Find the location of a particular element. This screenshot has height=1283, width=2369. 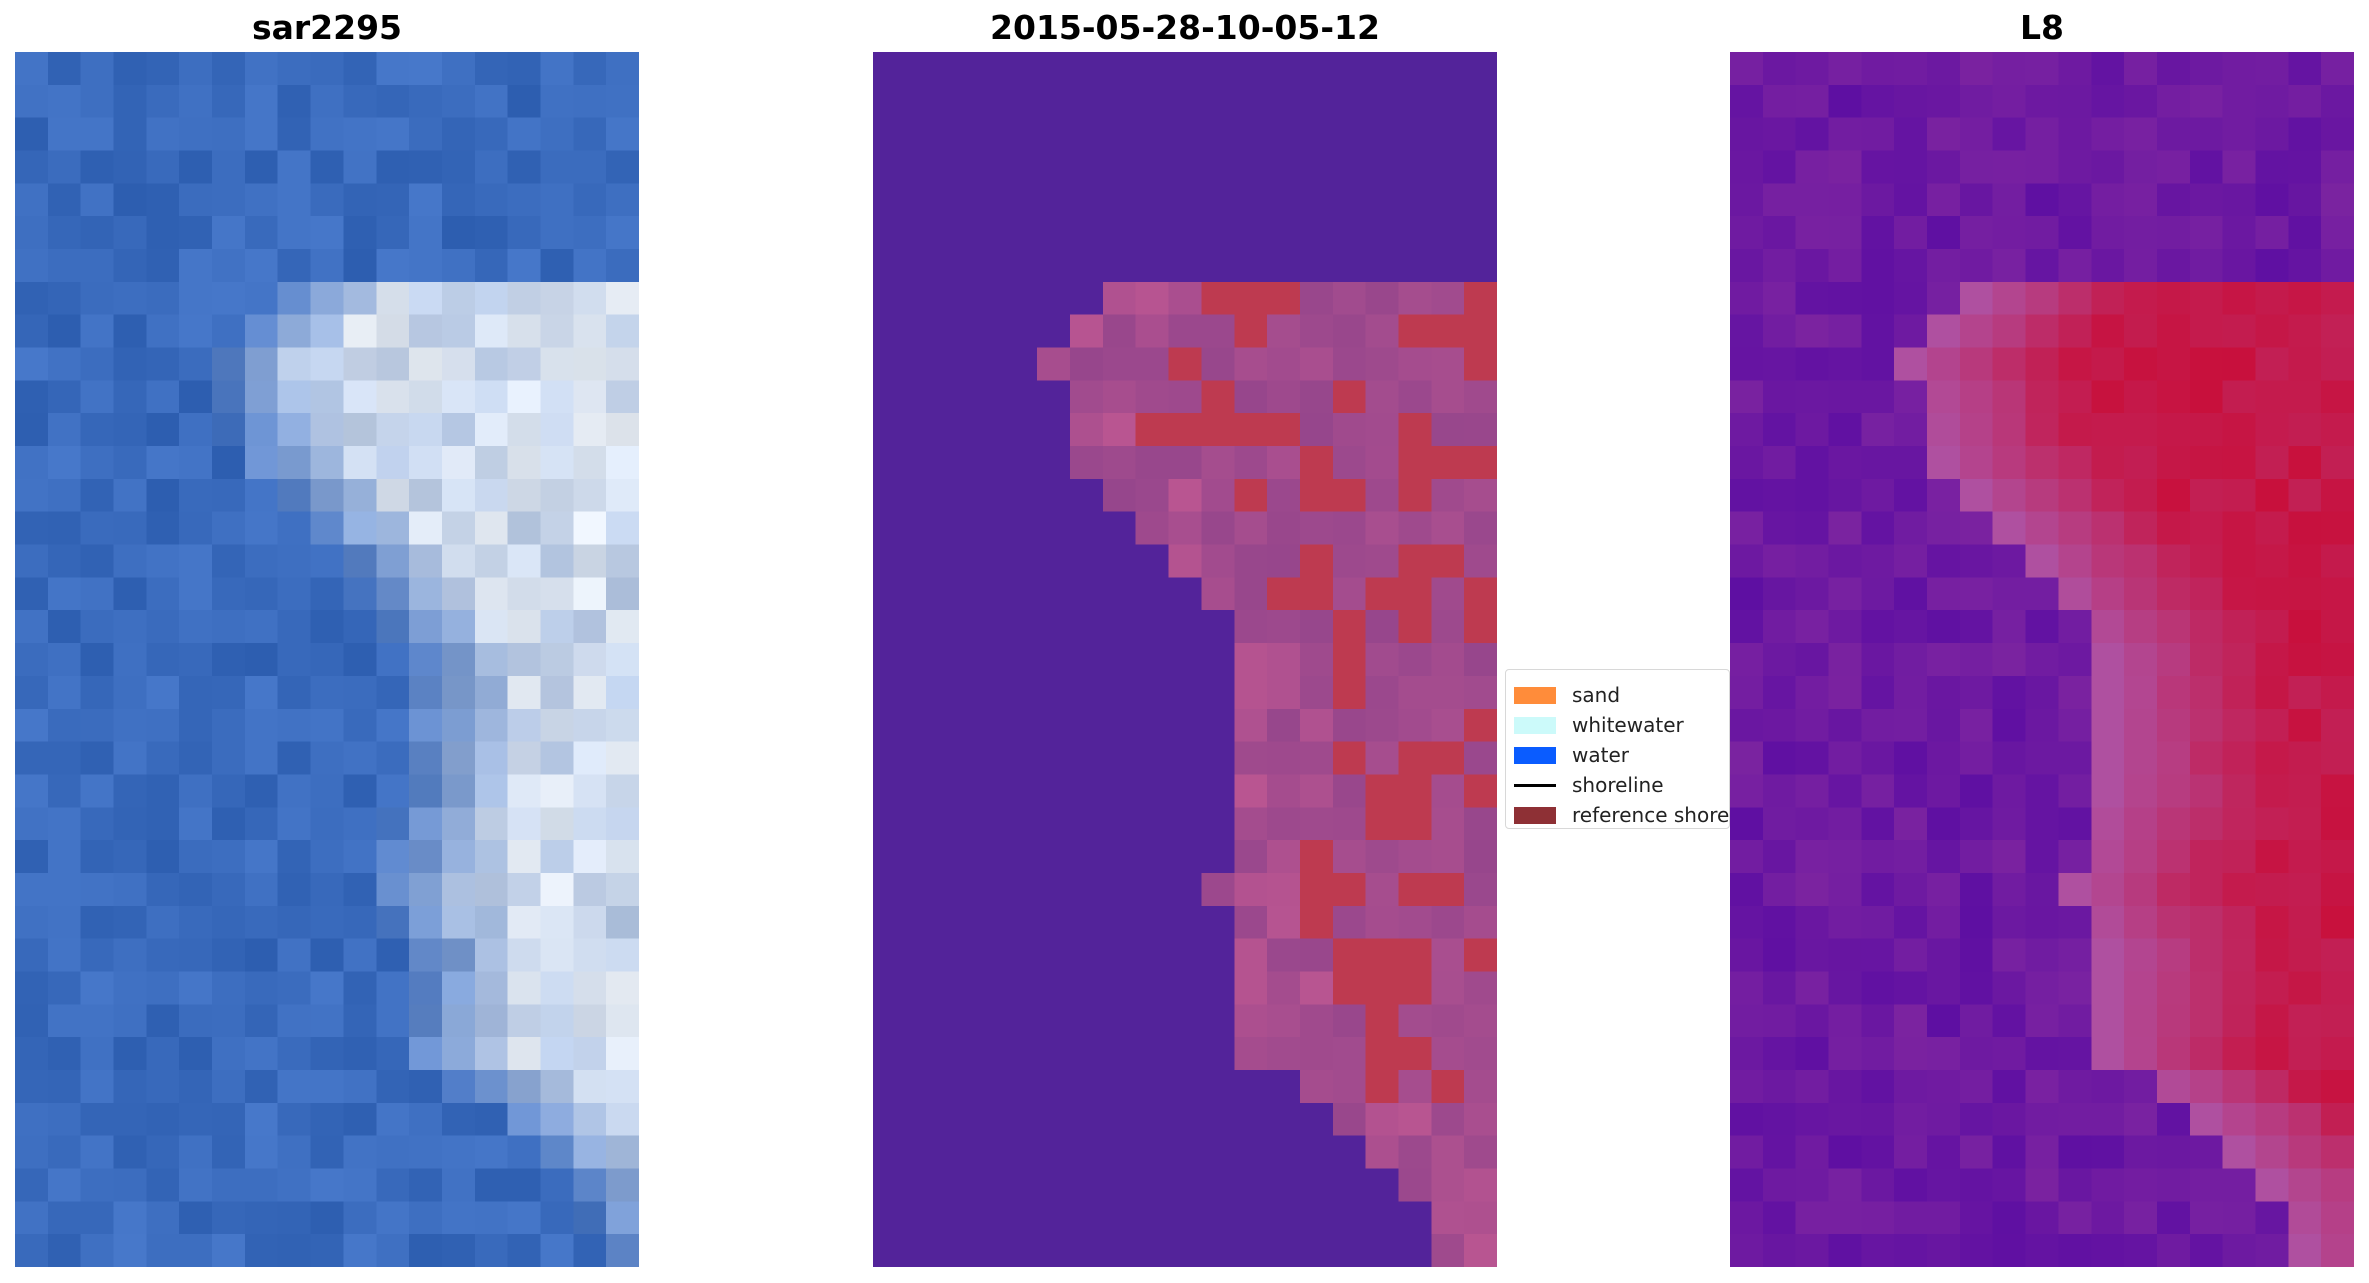

shoreline-swatch is located at coordinates (1535, 785).